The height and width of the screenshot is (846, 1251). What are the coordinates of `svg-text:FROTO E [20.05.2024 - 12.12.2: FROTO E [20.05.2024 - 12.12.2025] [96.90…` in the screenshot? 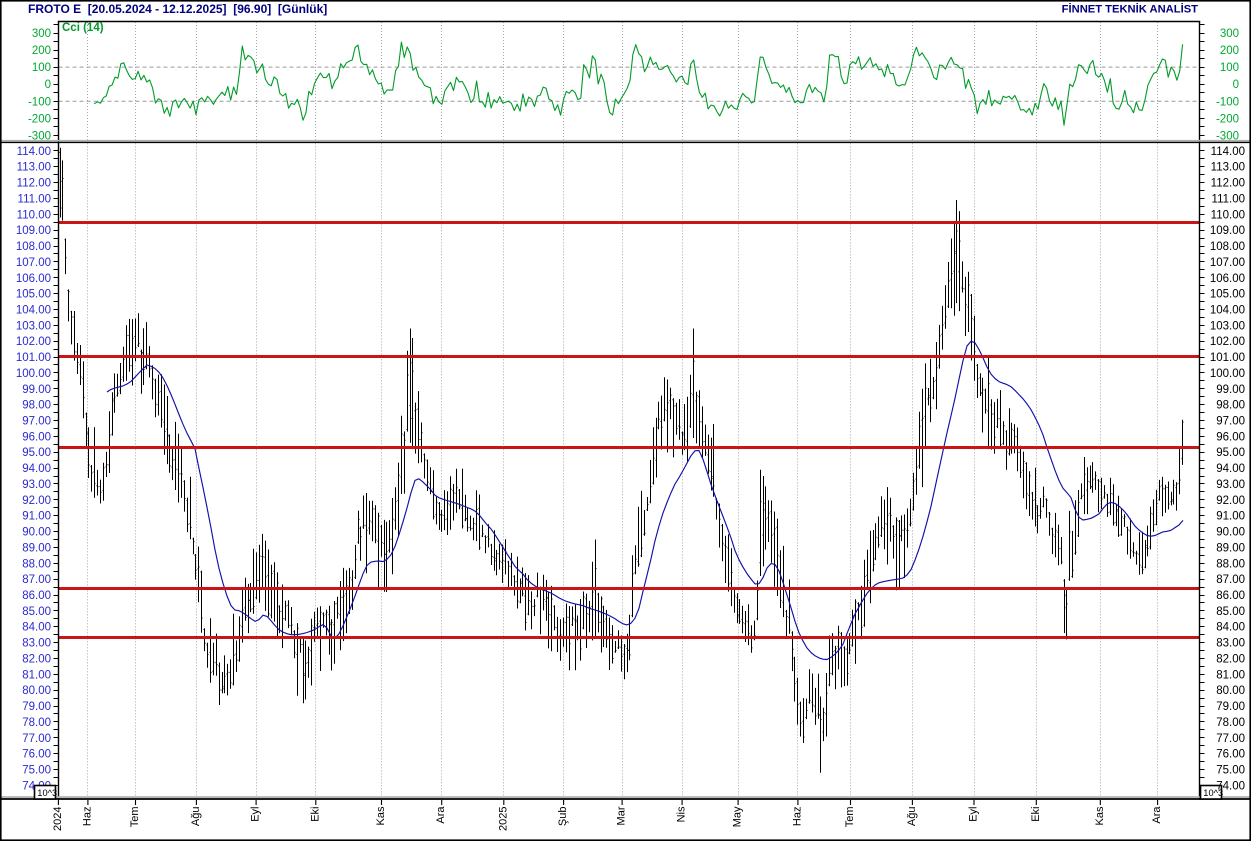 It's located at (177, 9).